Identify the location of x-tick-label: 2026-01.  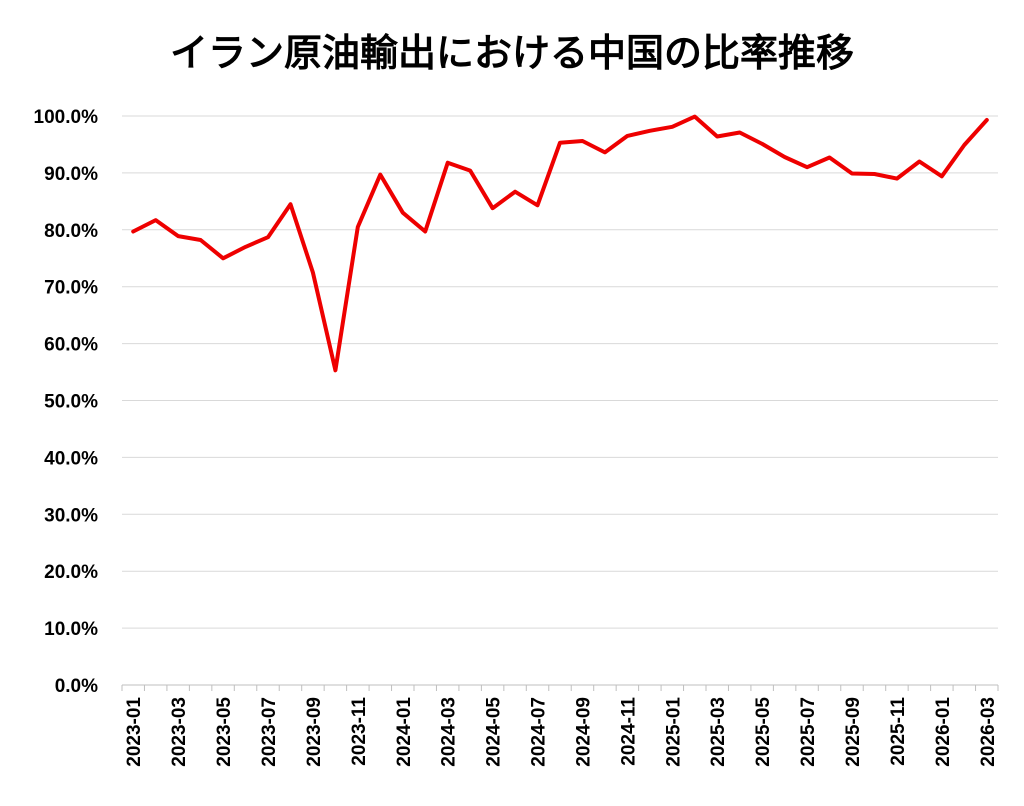
(943, 732).